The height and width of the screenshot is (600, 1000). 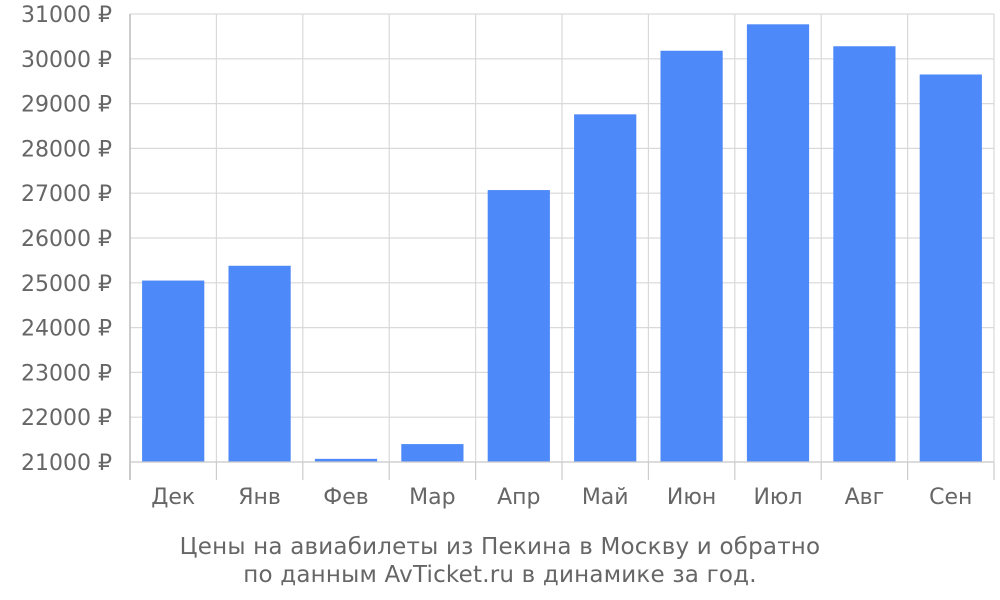 What do you see at coordinates (66, 463) in the screenshot?
I see `y-tick-label: 21000 ₽` at bounding box center [66, 463].